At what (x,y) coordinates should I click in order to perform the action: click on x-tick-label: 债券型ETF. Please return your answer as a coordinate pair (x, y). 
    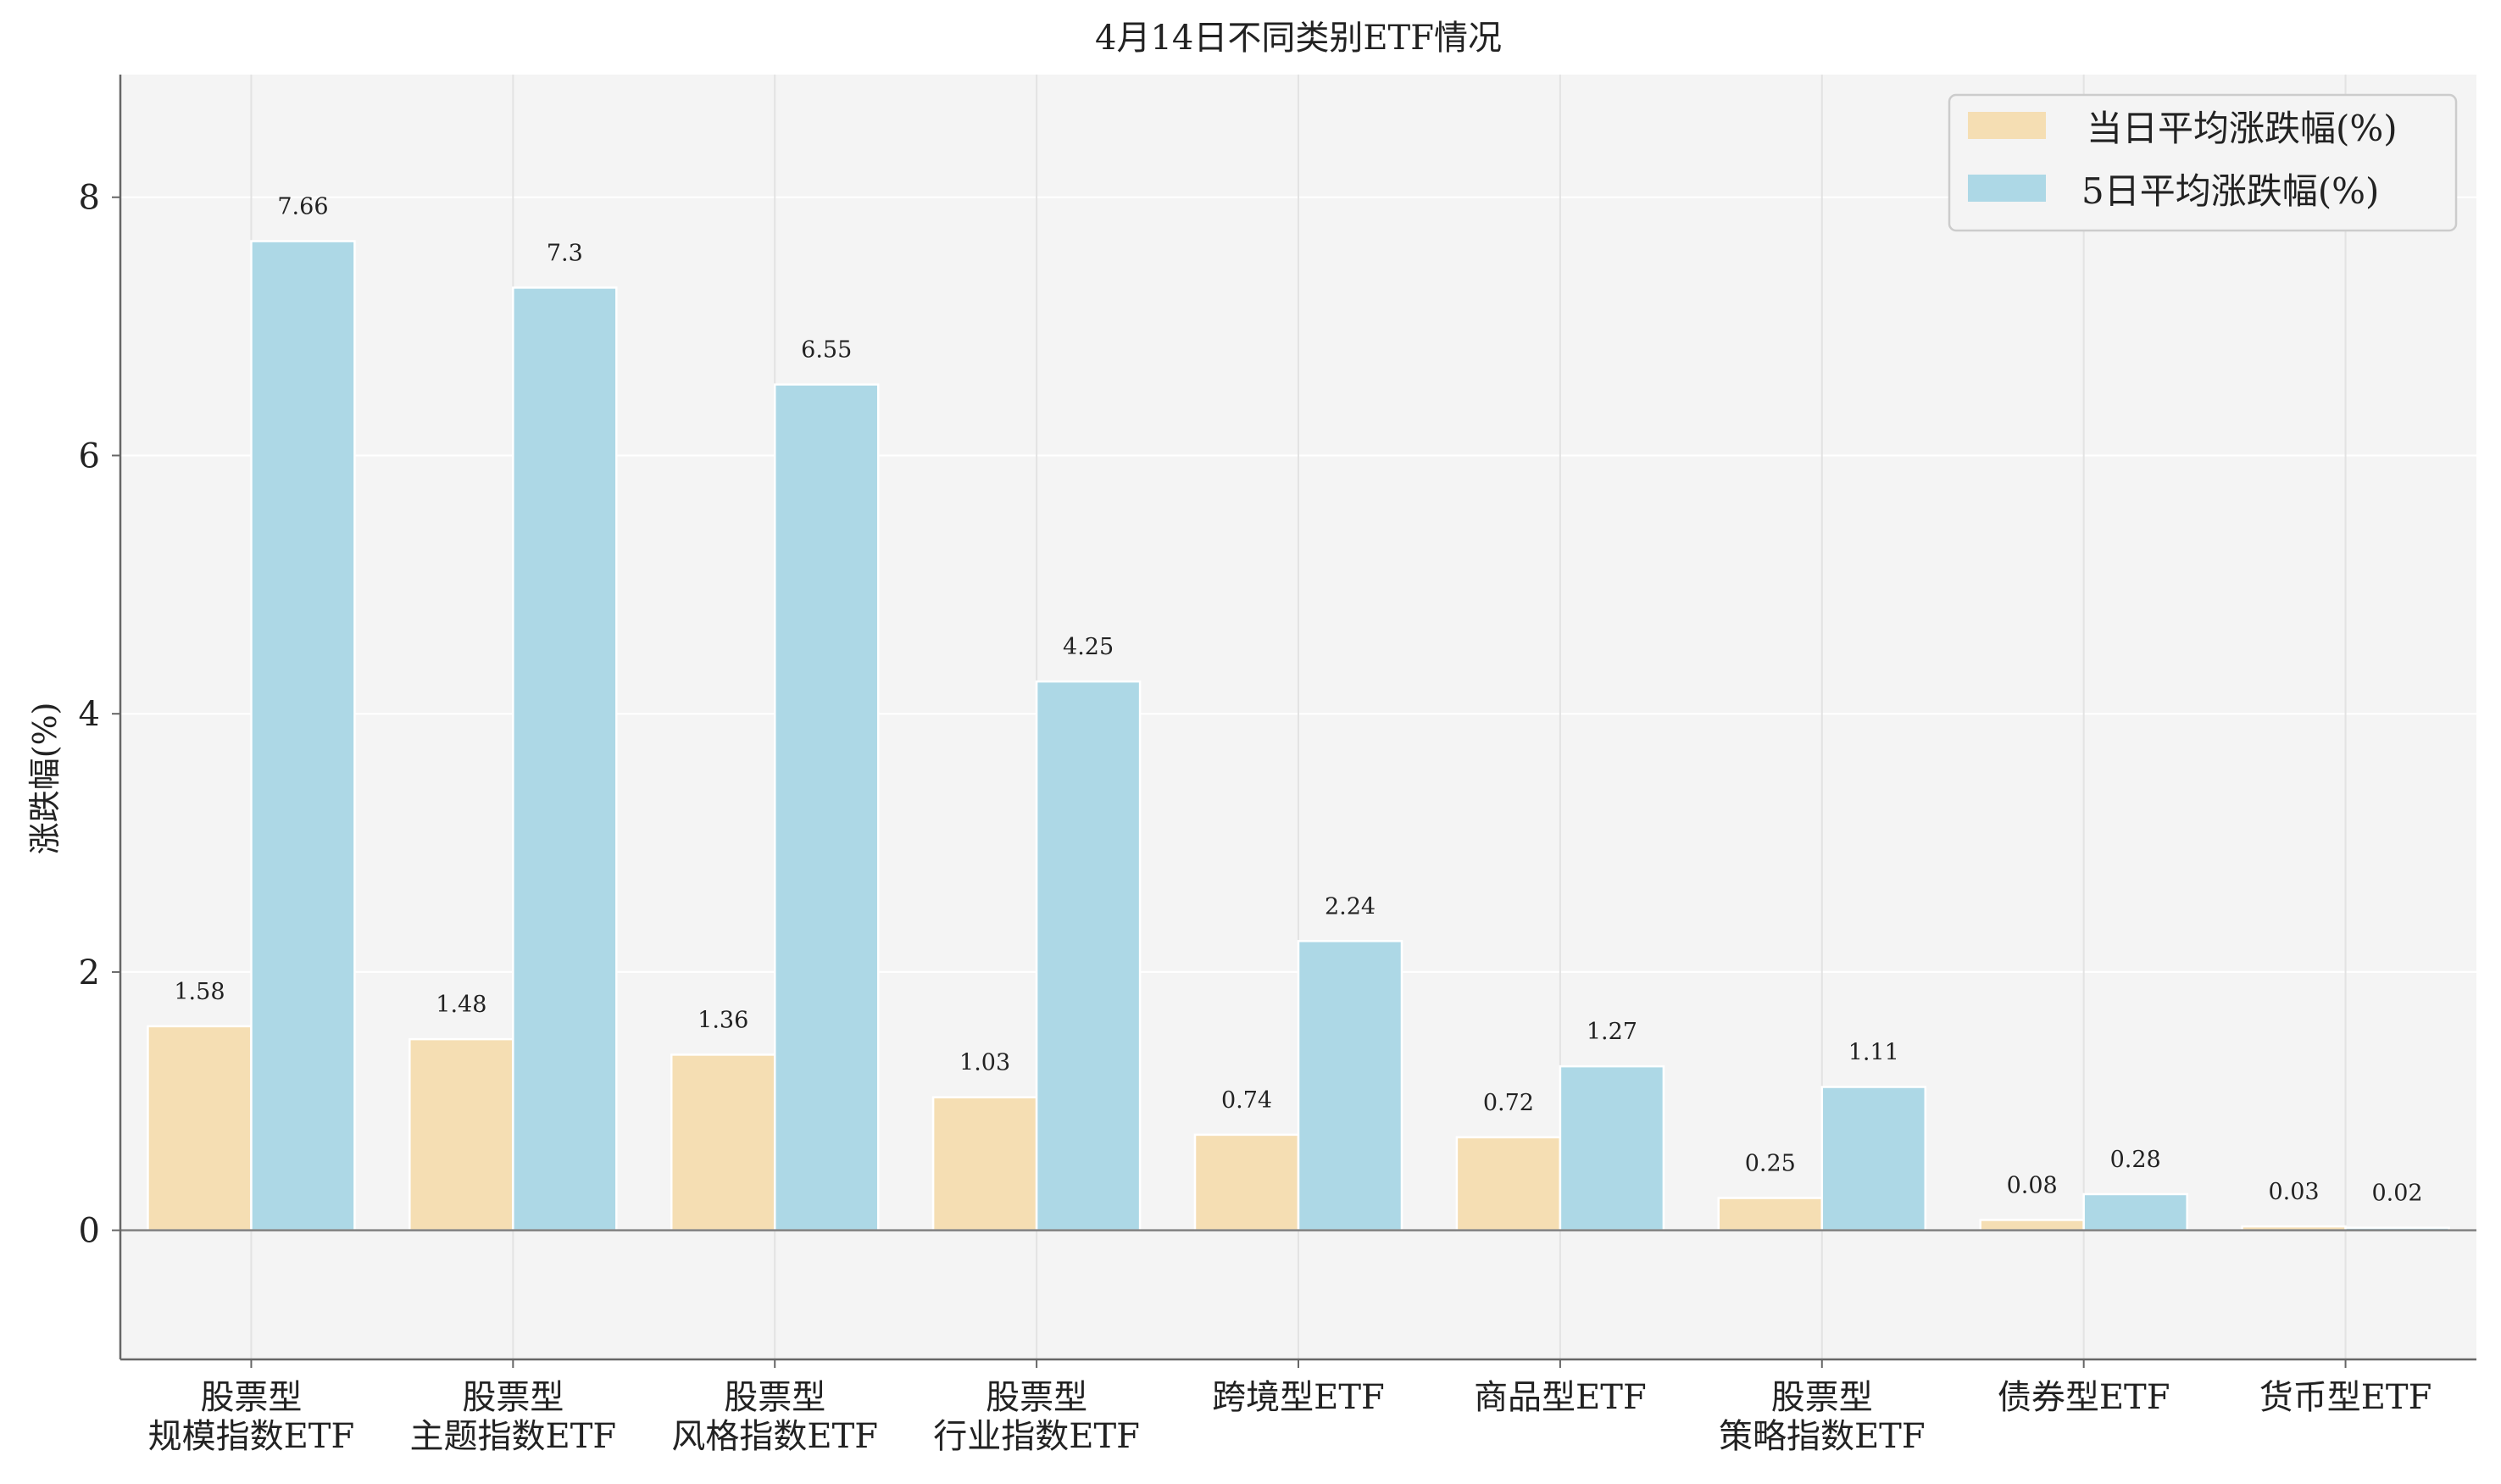
    Looking at the image, I should click on (2084, 1398).